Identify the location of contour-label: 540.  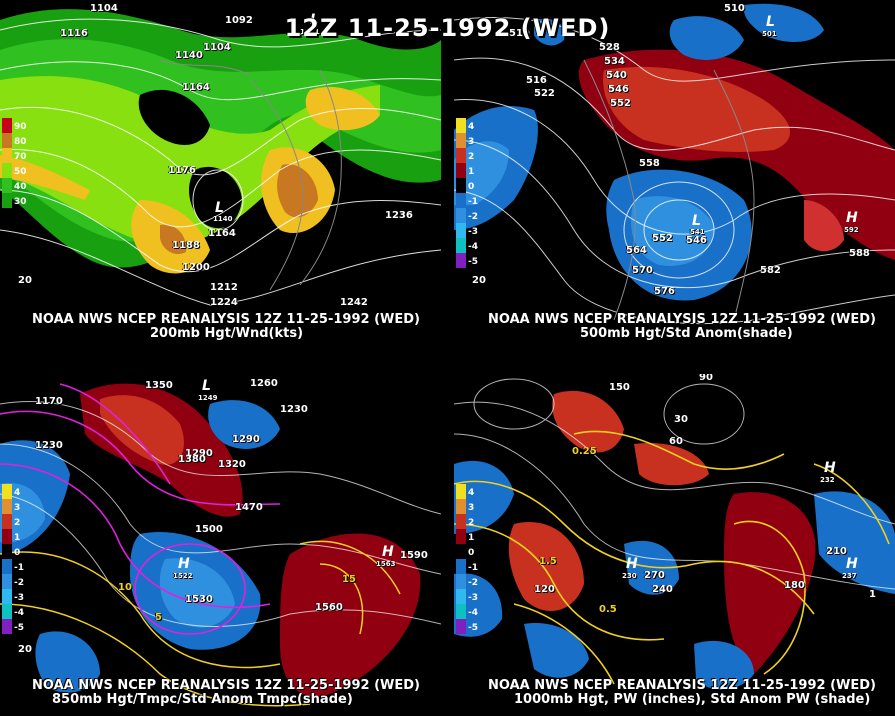
(616, 75).